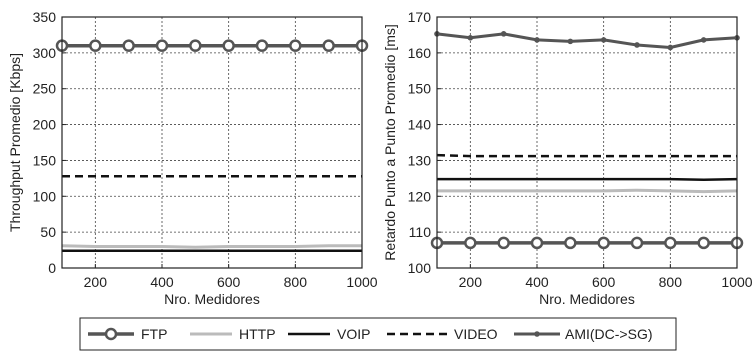  Describe the element at coordinates (154, 334) in the screenshot. I see `legend-ftp-label: FTP` at that location.